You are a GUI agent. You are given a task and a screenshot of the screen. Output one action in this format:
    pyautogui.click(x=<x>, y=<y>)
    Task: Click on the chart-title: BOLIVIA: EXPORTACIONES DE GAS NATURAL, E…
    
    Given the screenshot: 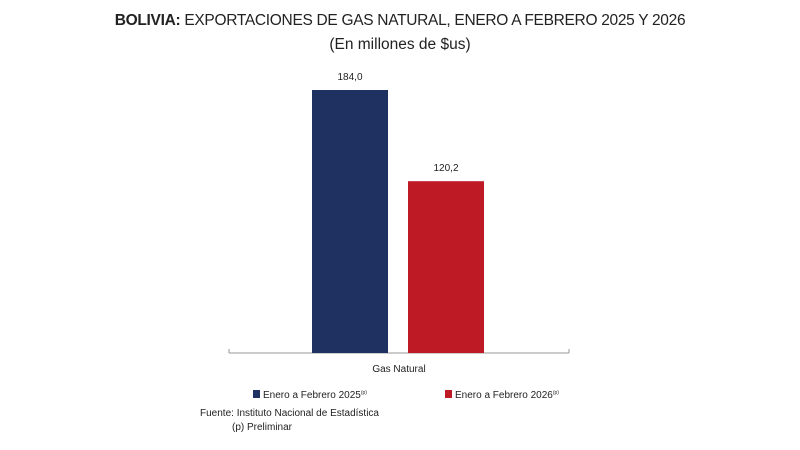 What is the action you would take?
    pyautogui.click(x=400, y=21)
    